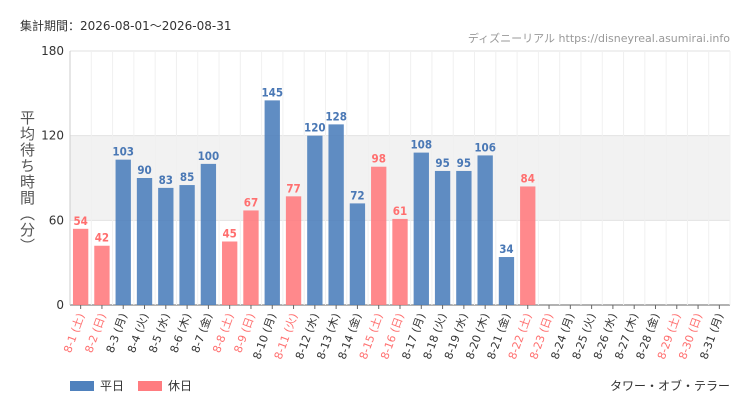 The width and height of the screenshot is (750, 410). What do you see at coordinates (80, 266) in the screenshot?
I see `bar-8-1 (土)` at bounding box center [80, 266].